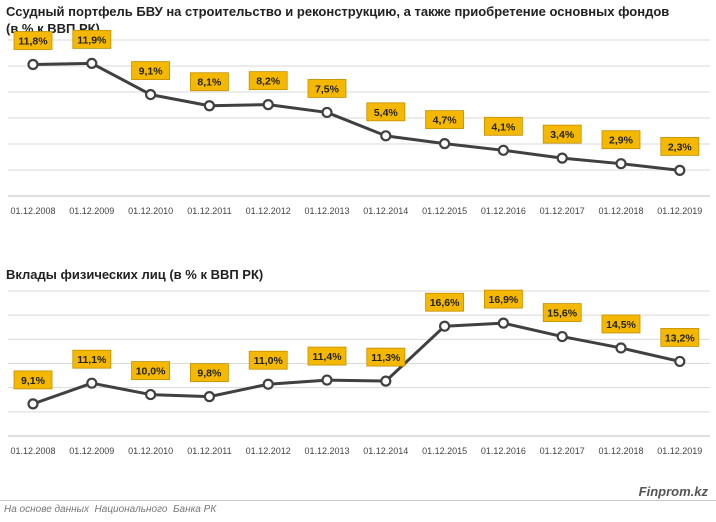 The height and width of the screenshot is (522, 716). I want to click on data-label: 11,1%, so click(92, 359).